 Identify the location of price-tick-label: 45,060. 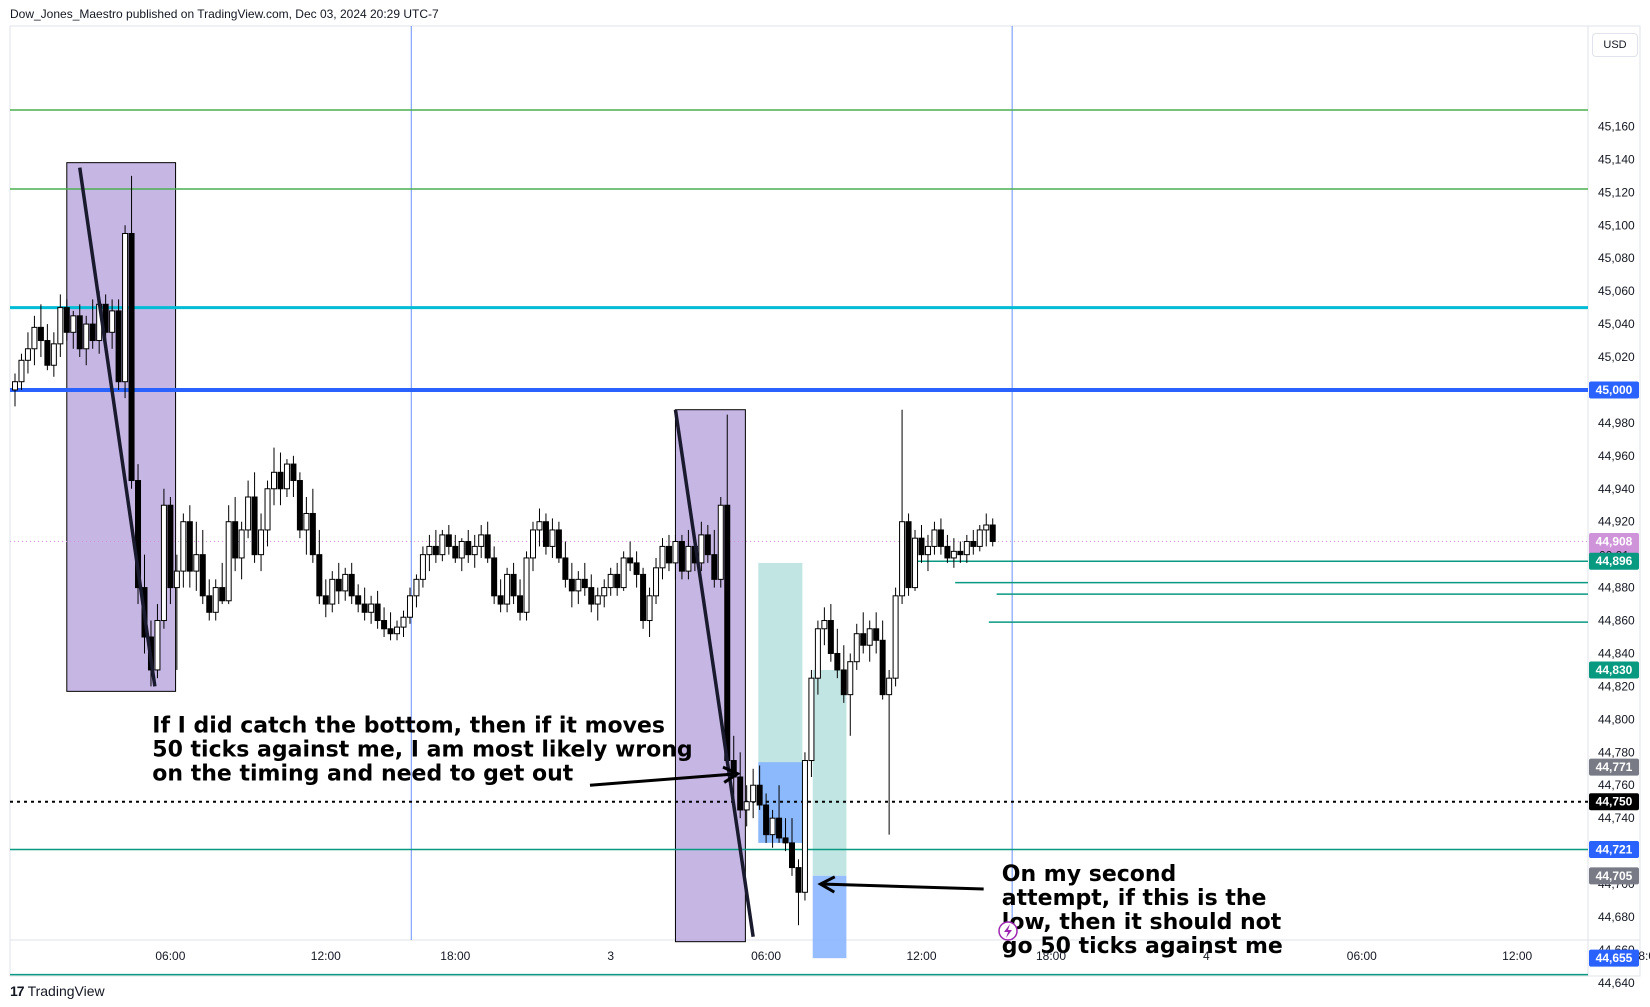
(1616, 291).